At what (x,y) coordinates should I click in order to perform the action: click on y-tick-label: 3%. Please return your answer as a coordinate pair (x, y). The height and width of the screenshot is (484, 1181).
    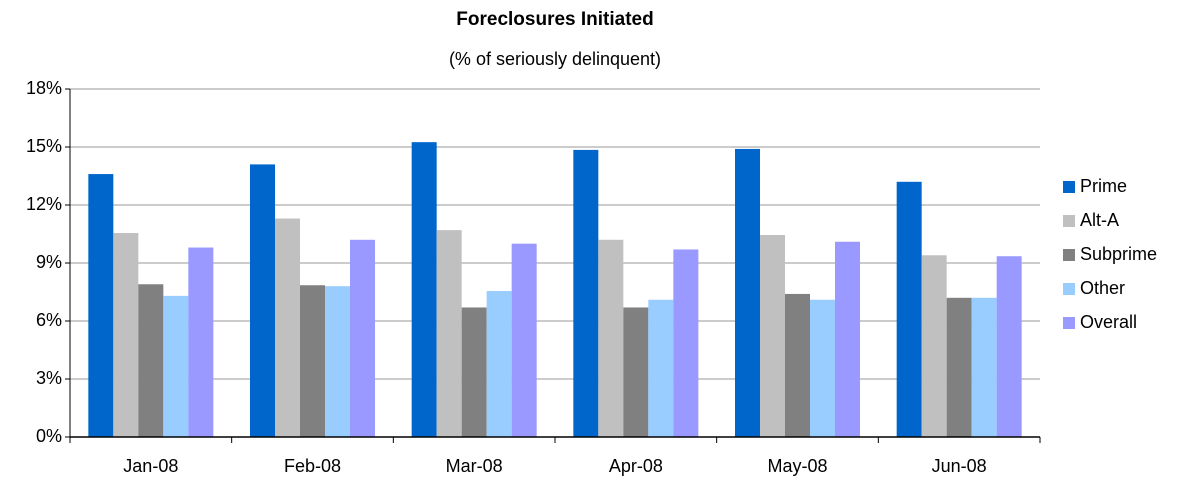
    Looking at the image, I should click on (49, 378).